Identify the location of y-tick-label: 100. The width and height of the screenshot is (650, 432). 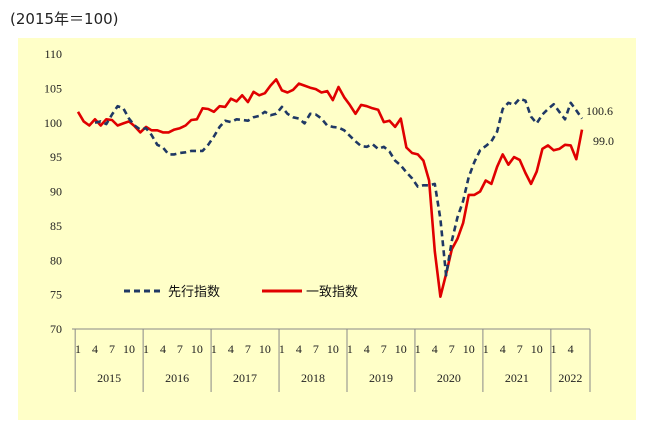
(53, 123).